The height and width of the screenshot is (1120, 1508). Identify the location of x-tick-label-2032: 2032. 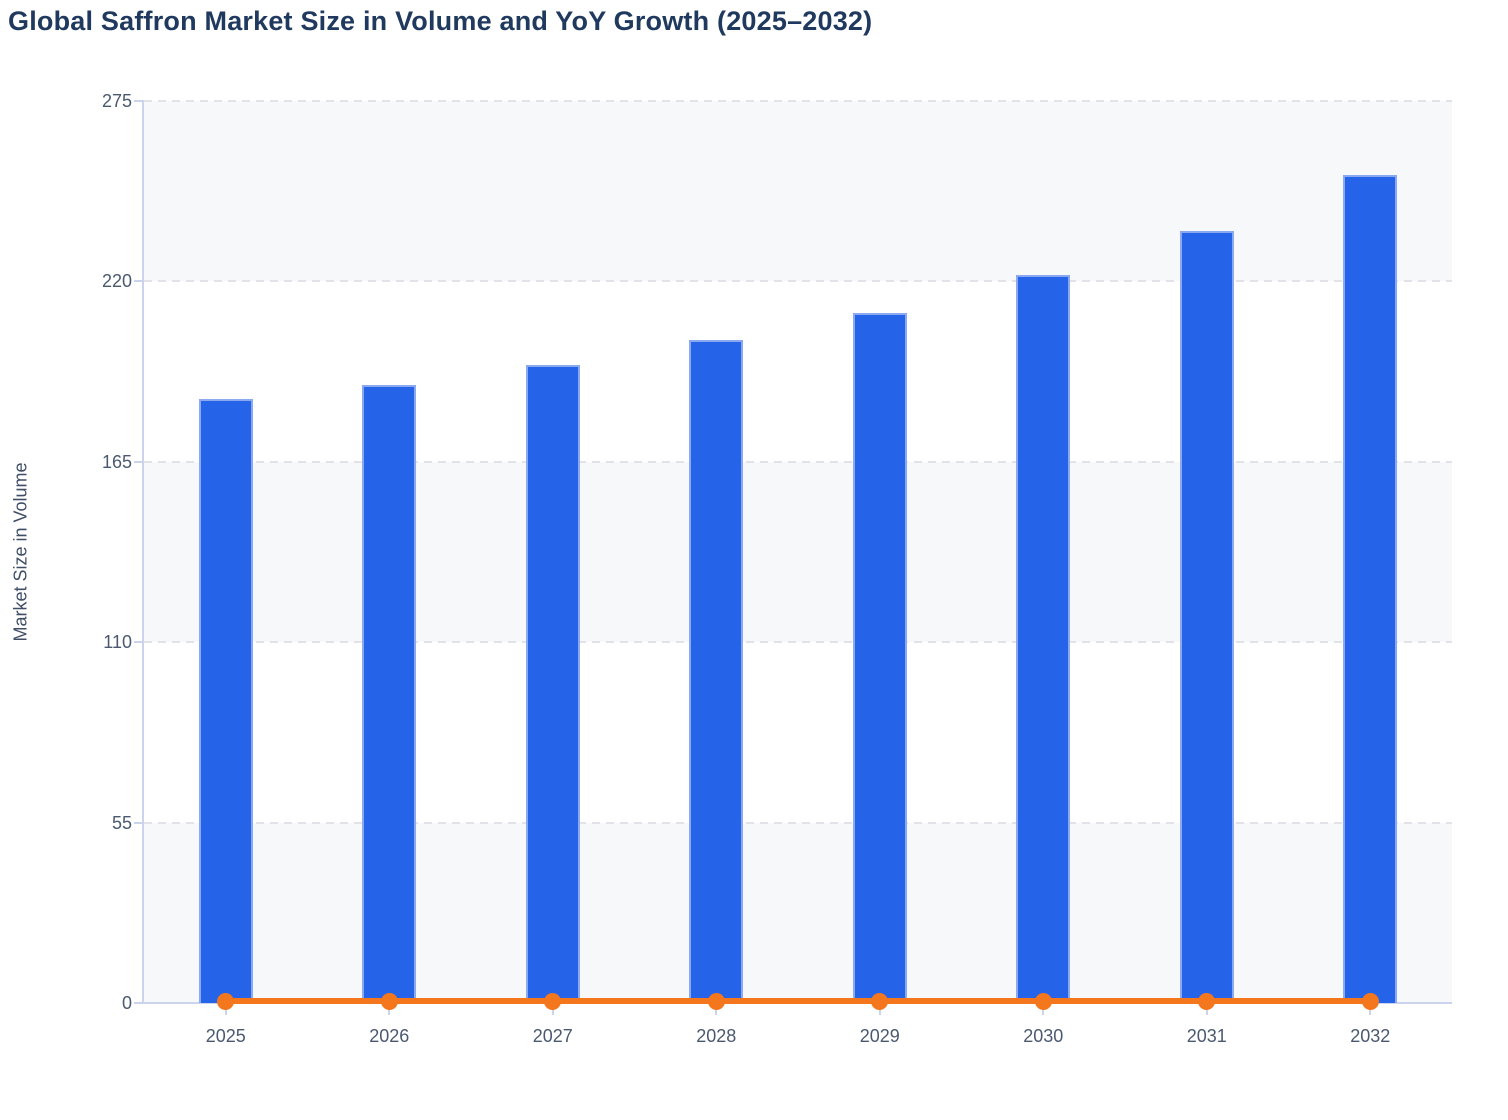
(1370, 1036).